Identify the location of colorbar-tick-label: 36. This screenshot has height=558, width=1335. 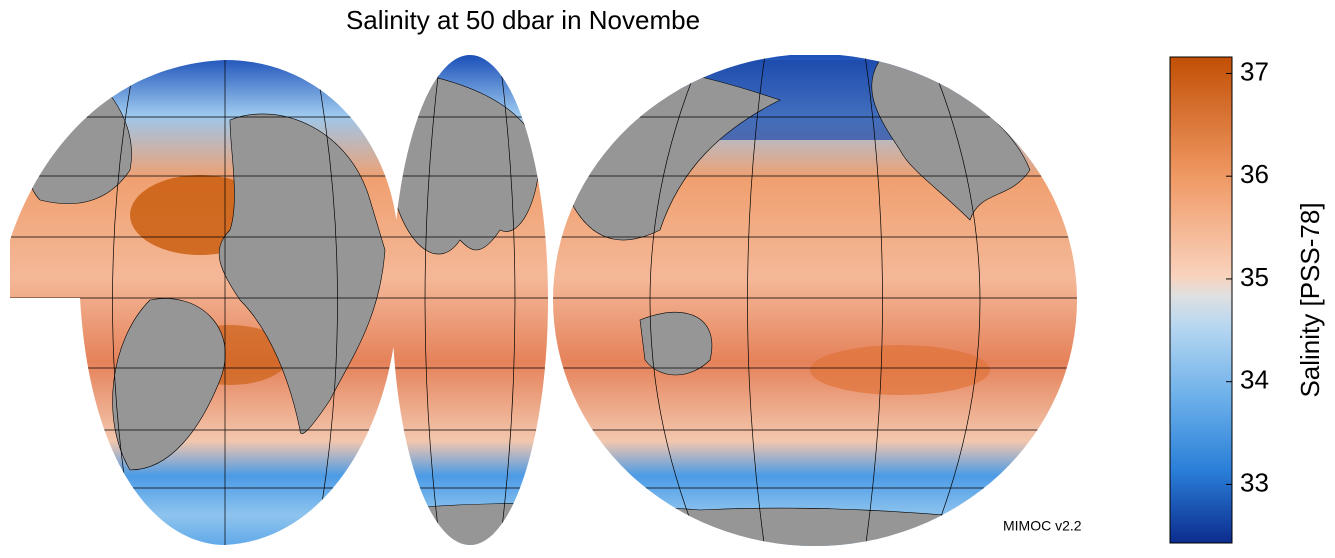
(1254, 174).